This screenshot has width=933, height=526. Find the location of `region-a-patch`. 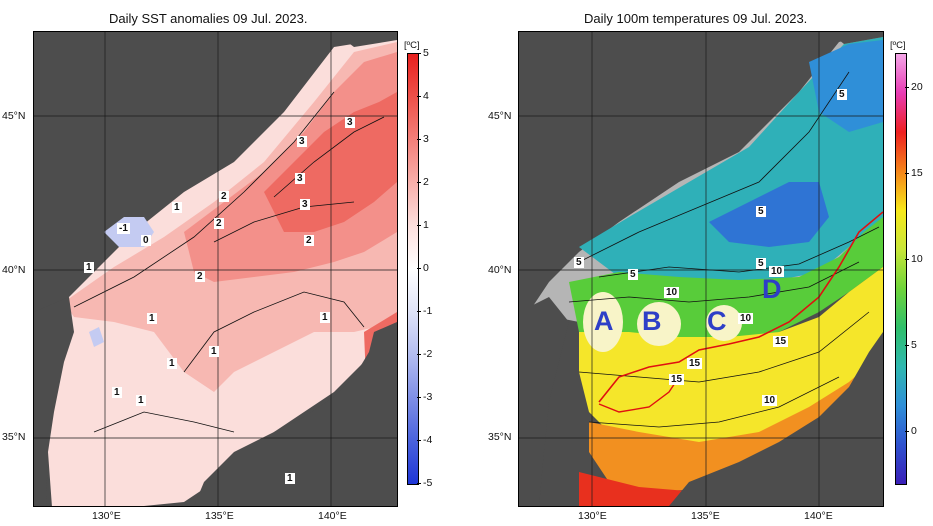

region-a-patch is located at coordinates (603, 322).